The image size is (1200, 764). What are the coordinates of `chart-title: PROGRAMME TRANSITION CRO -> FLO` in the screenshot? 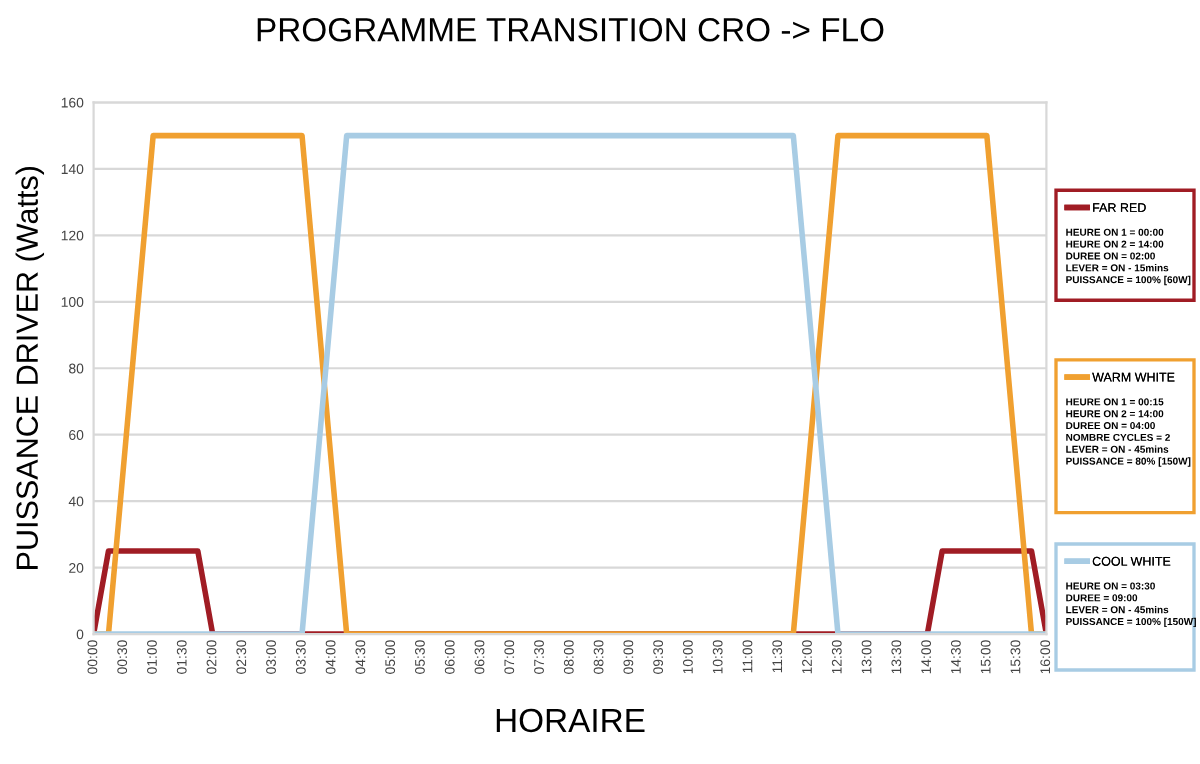 It's located at (570, 29).